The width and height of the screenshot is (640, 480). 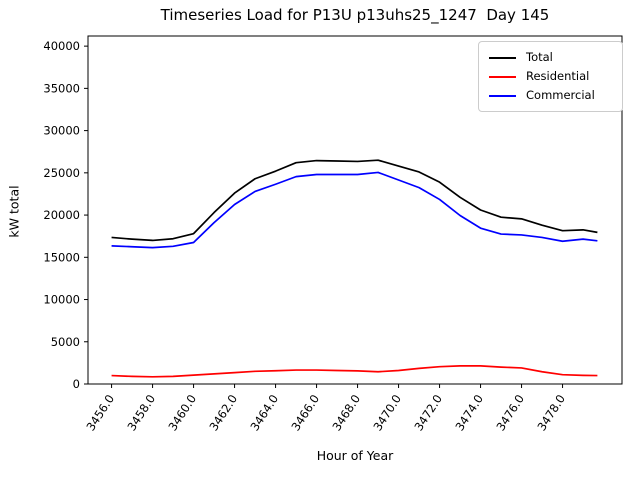 What do you see at coordinates (387, 412) in the screenshot?
I see `x-tick-label: 3470.0` at bounding box center [387, 412].